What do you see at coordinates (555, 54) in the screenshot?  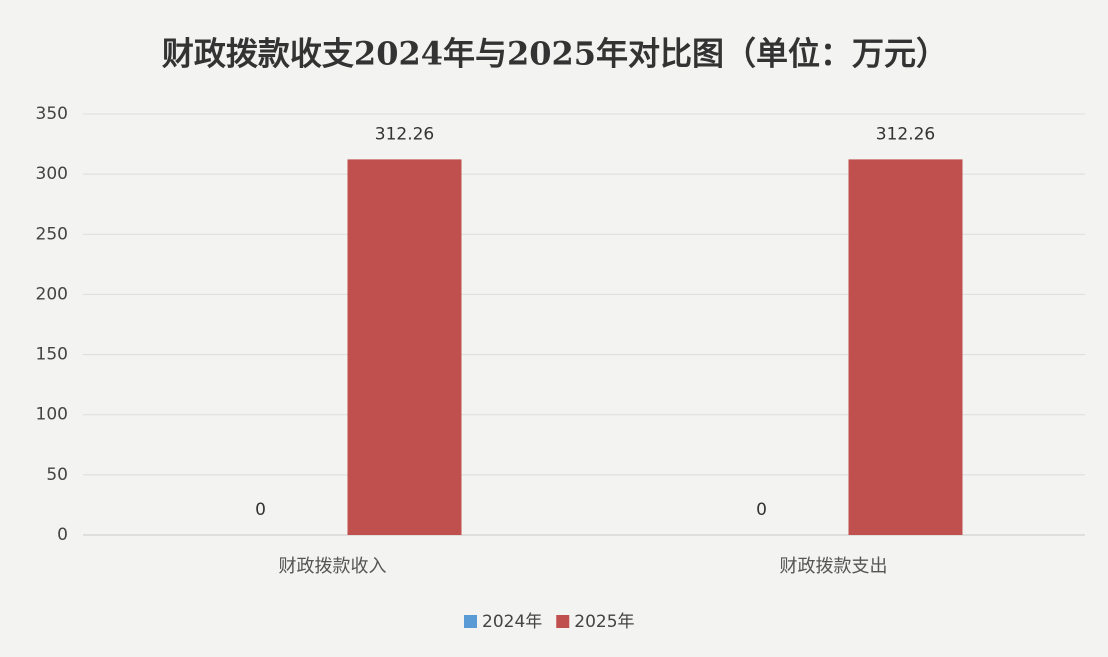 I see `chart-title: 财政拨款收支2024年与2025年对比图（单位：万元）` at bounding box center [555, 54].